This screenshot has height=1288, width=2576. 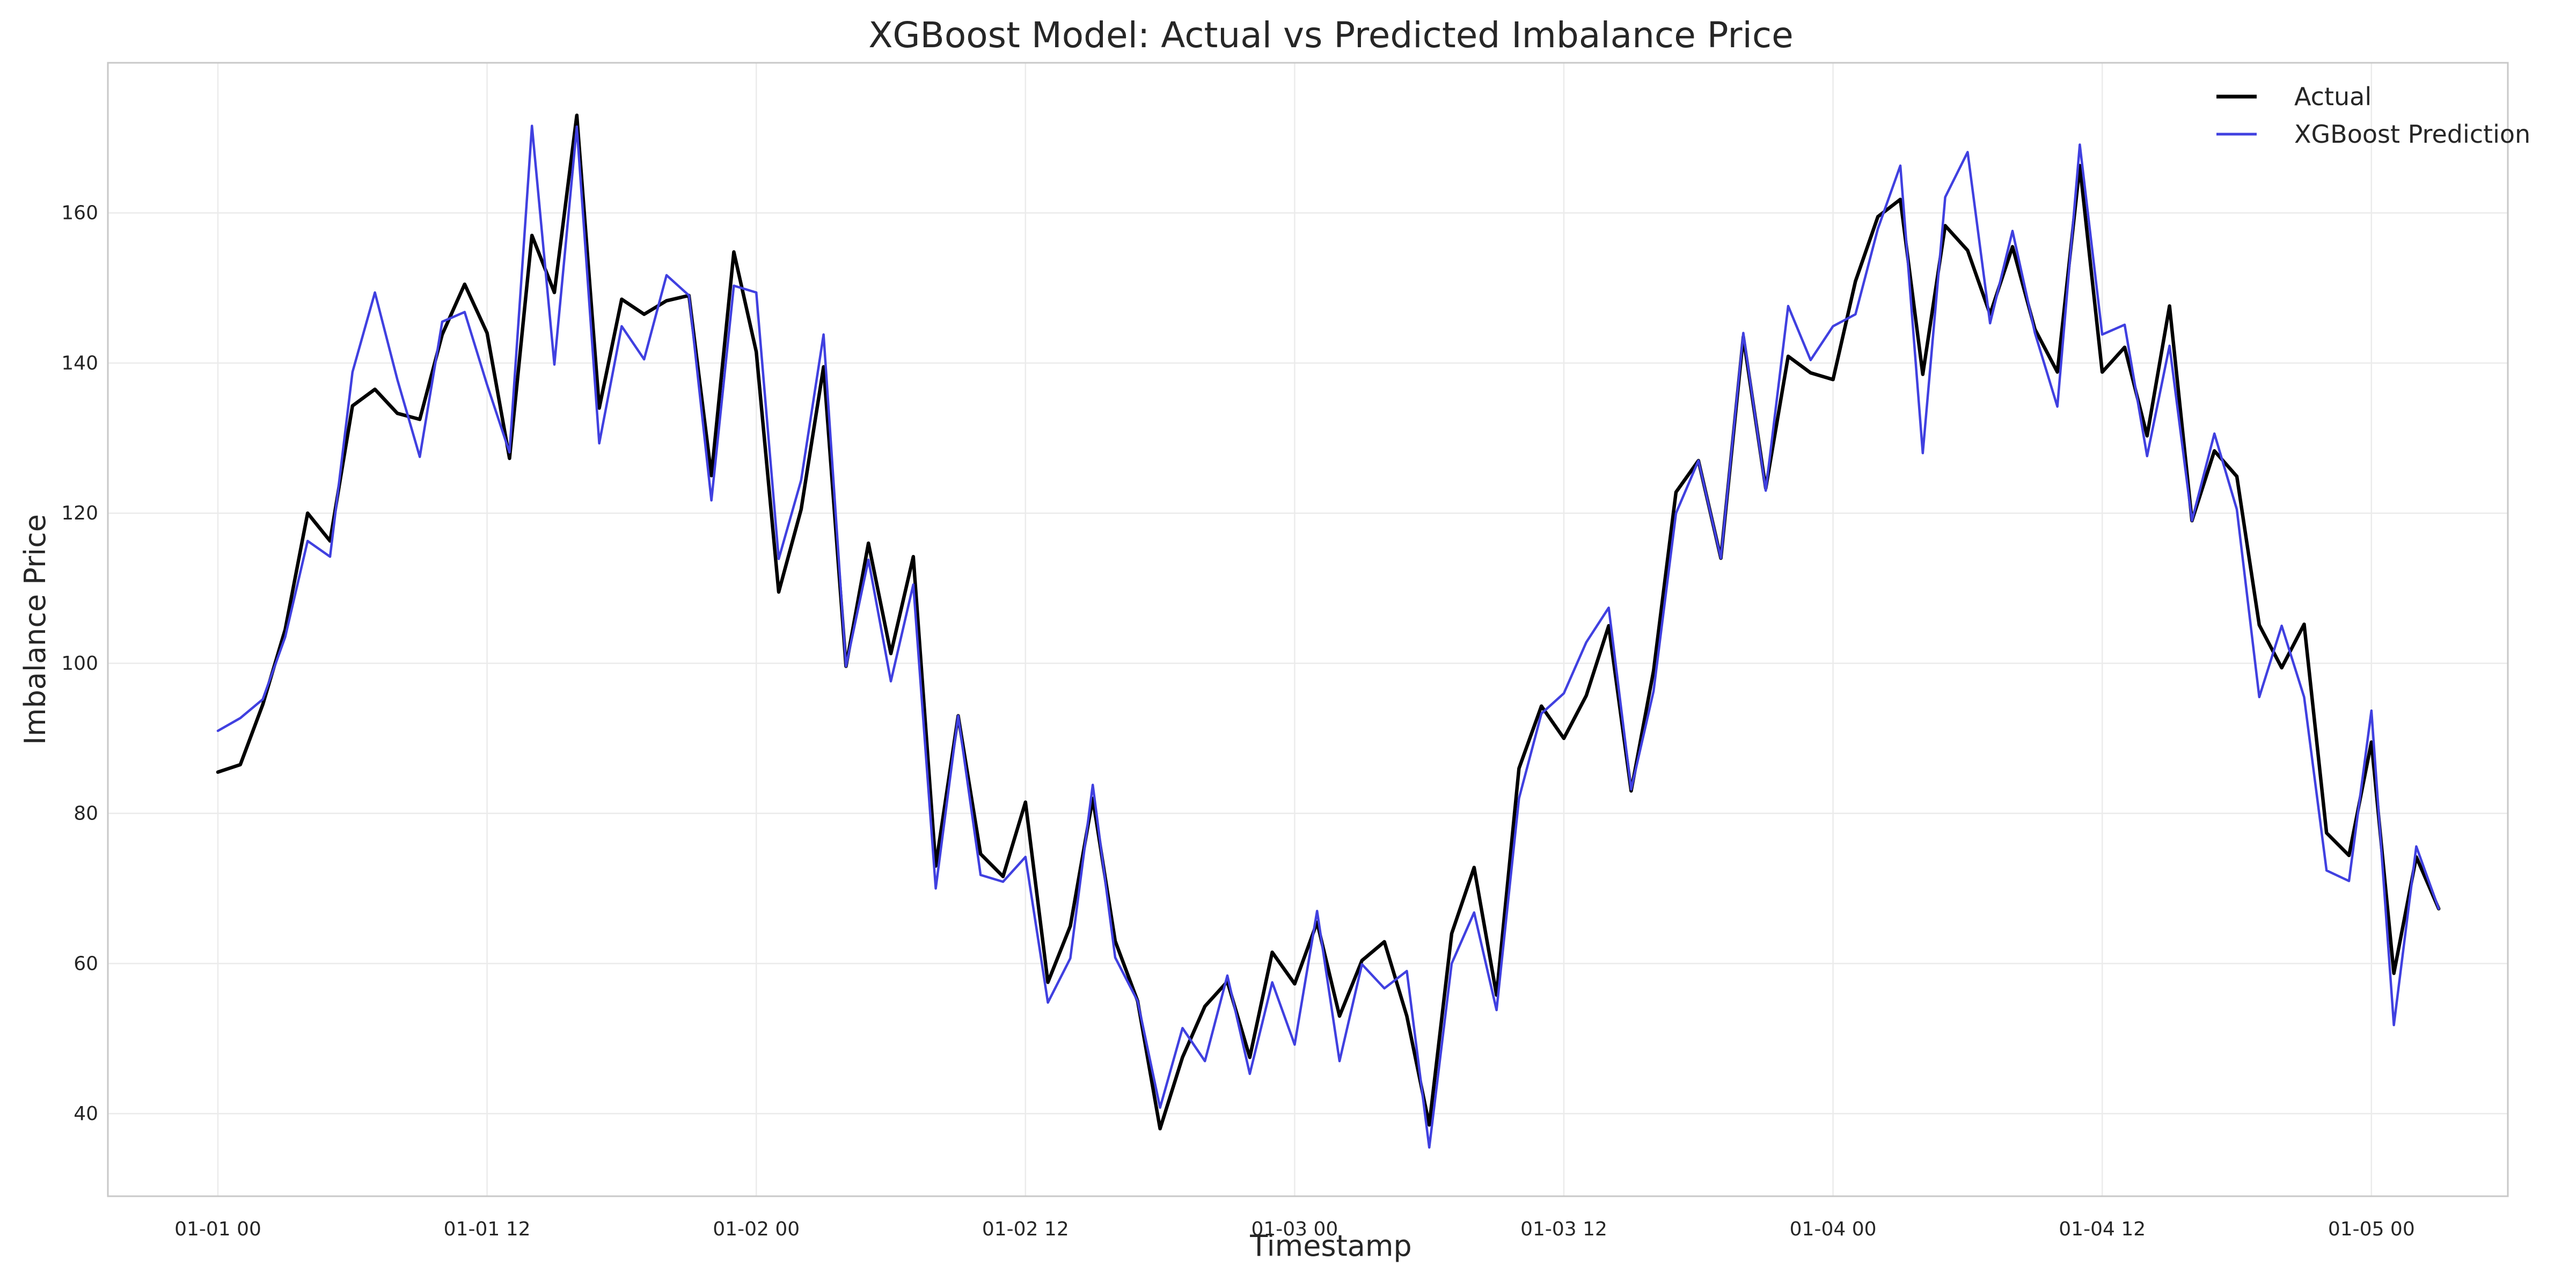 I want to click on legend-label-actual: Actual, so click(x=2333, y=96).